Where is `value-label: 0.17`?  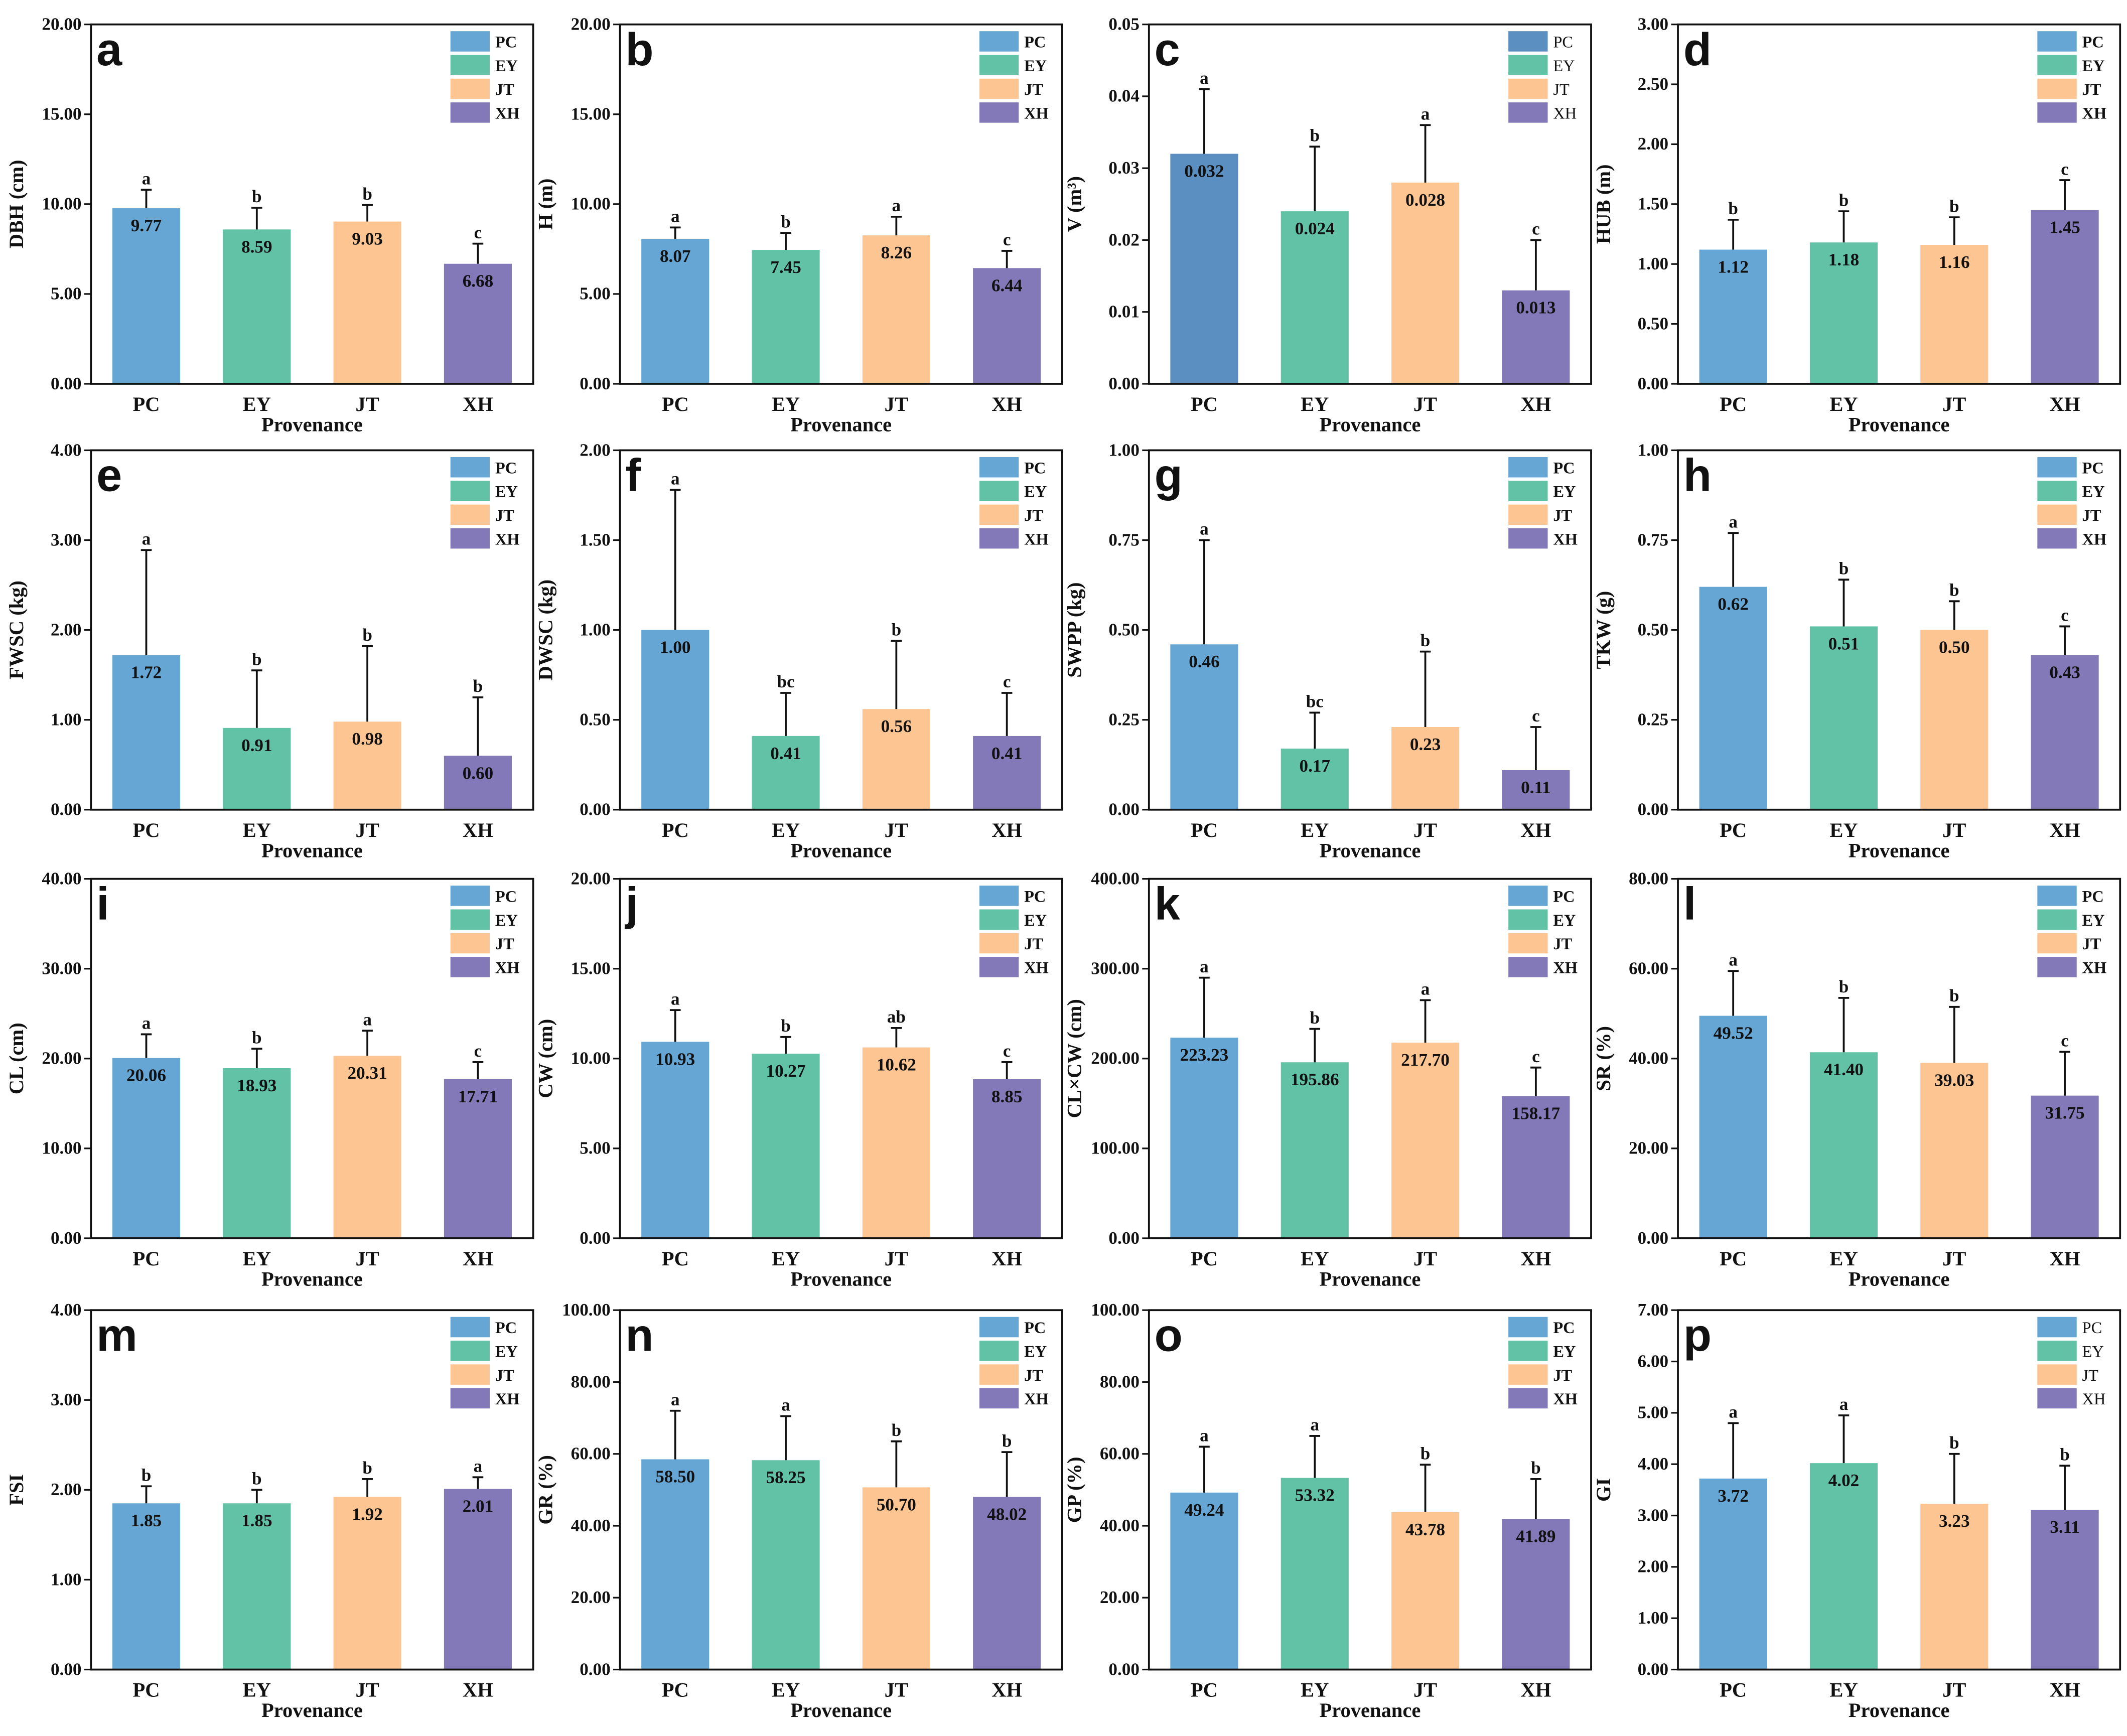 value-label: 0.17 is located at coordinates (1315, 766).